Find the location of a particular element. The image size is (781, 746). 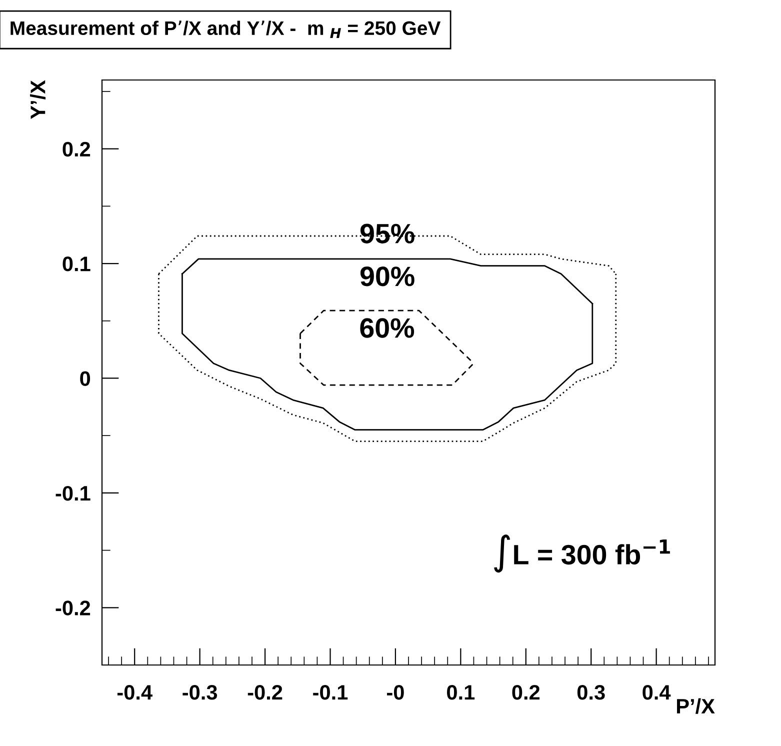

x-tick-label: -0.2 is located at coordinates (265, 692).